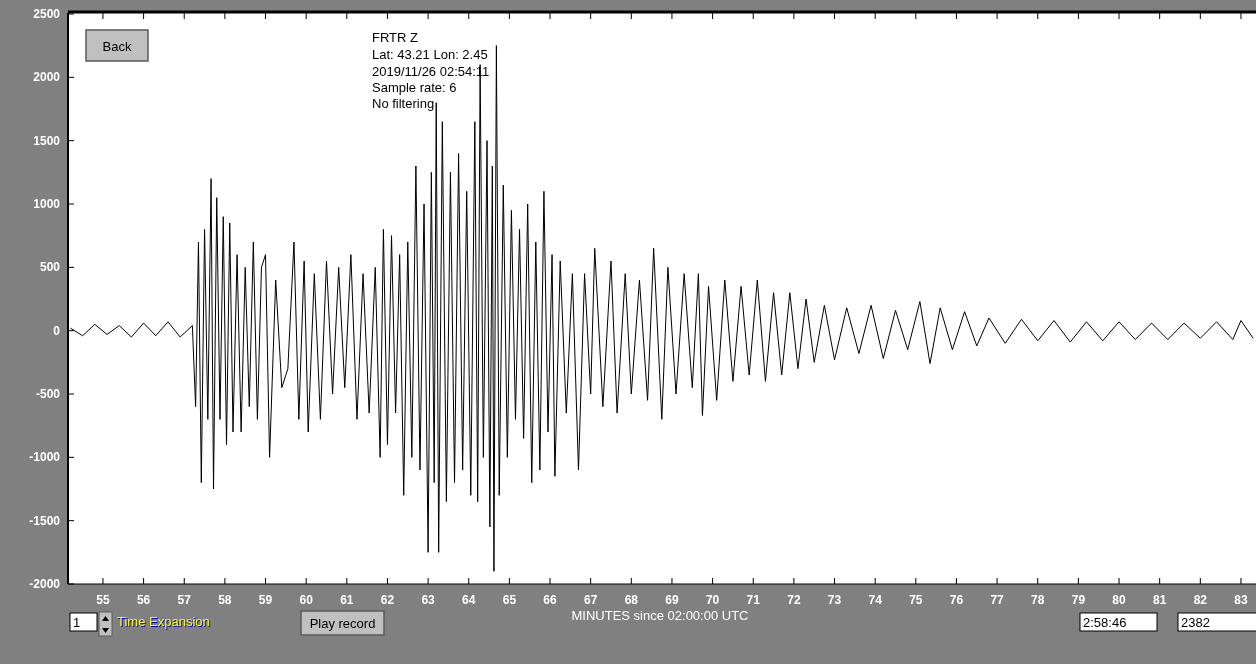  I want to click on x-tick-label: 55, so click(103, 600).